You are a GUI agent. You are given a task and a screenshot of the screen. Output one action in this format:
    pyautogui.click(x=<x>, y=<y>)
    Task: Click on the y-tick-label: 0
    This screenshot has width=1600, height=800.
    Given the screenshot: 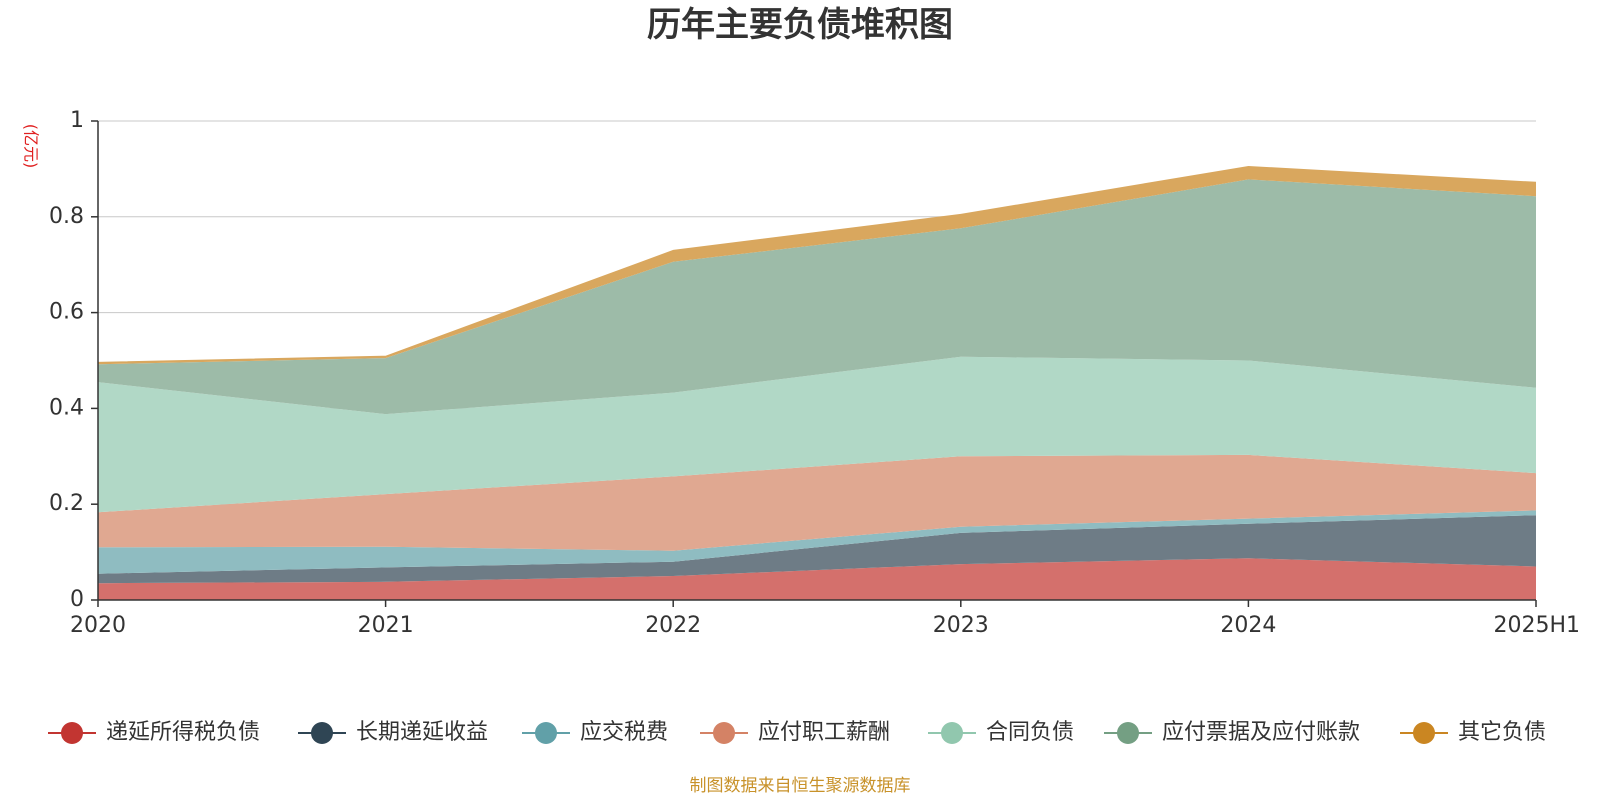 What is the action you would take?
    pyautogui.click(x=77, y=599)
    